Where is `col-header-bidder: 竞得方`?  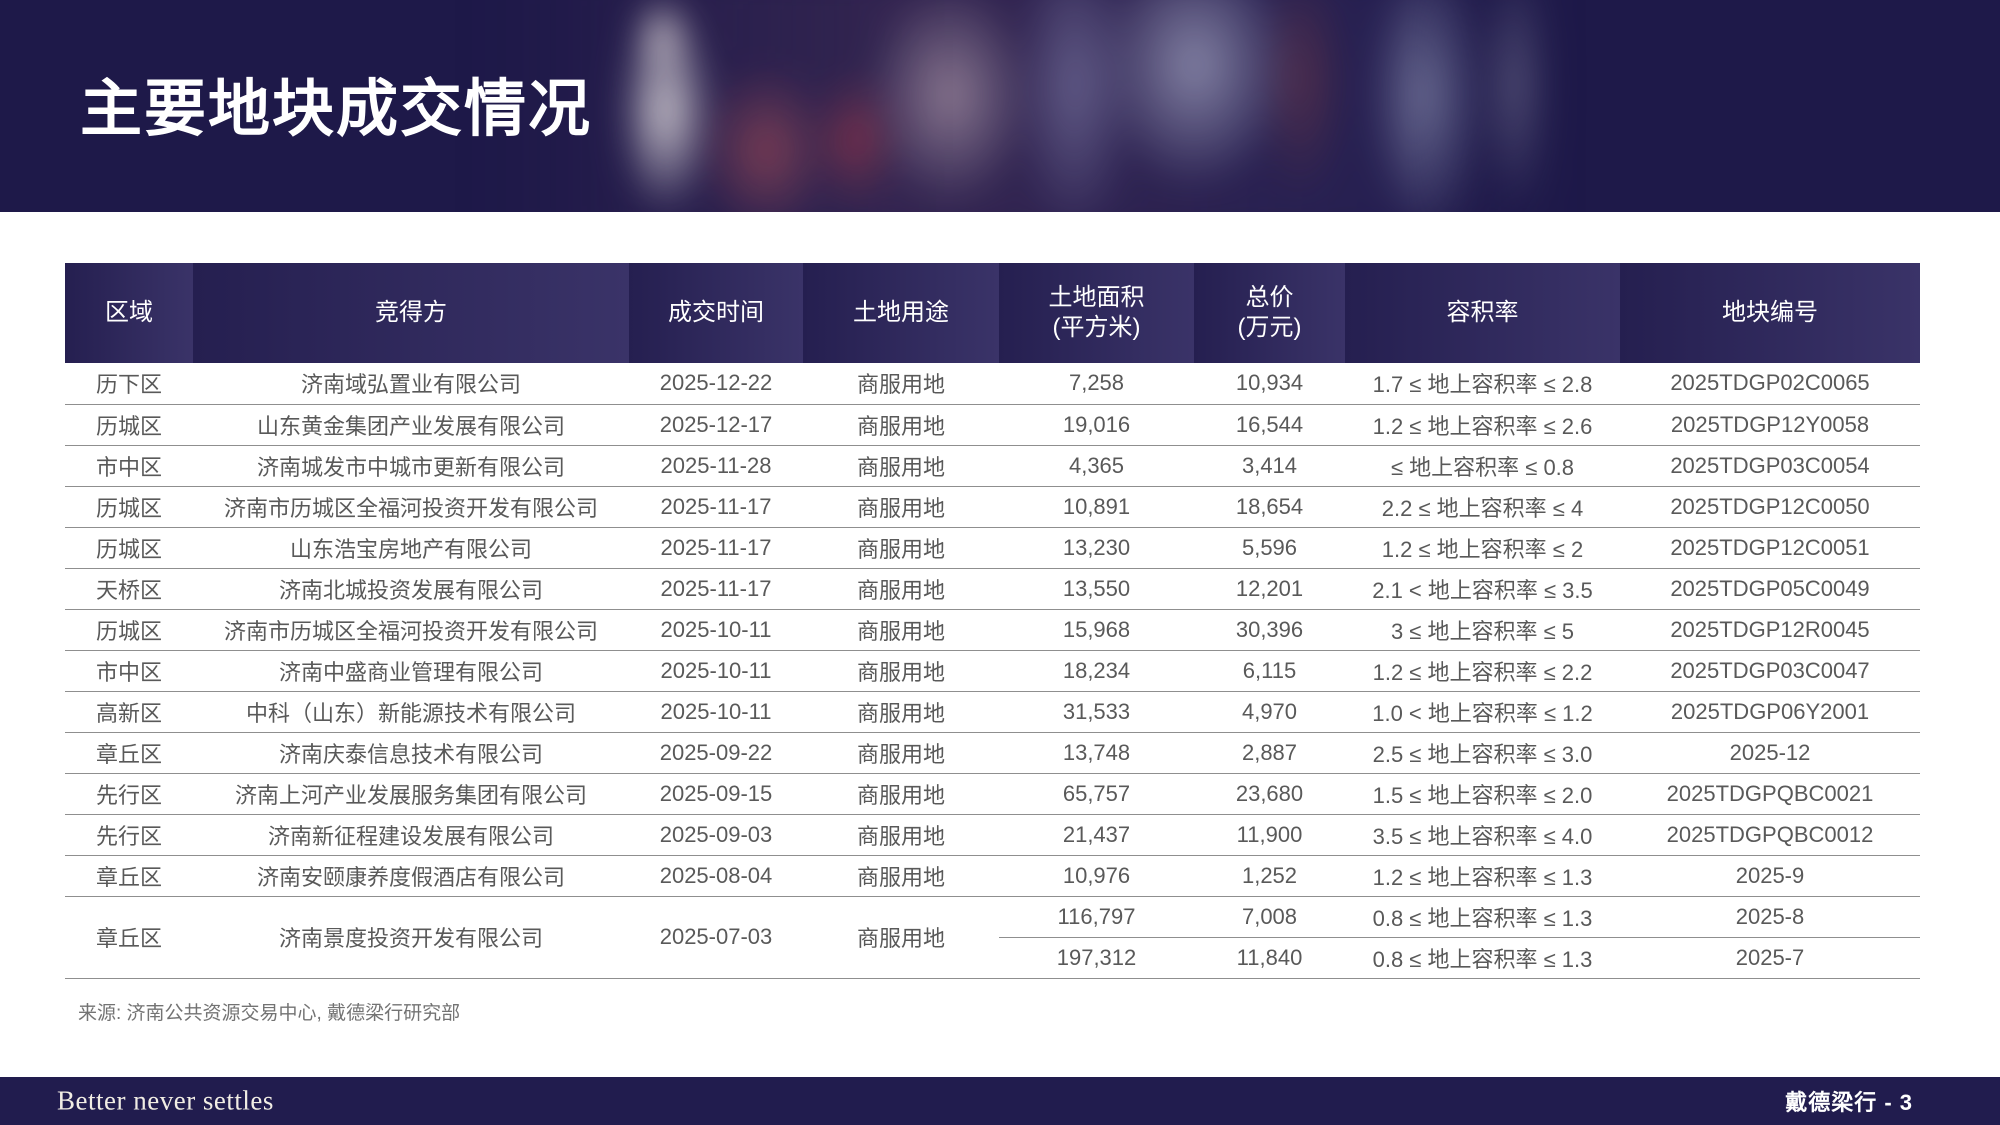 col-header-bidder: 竞得方 is located at coordinates (411, 313).